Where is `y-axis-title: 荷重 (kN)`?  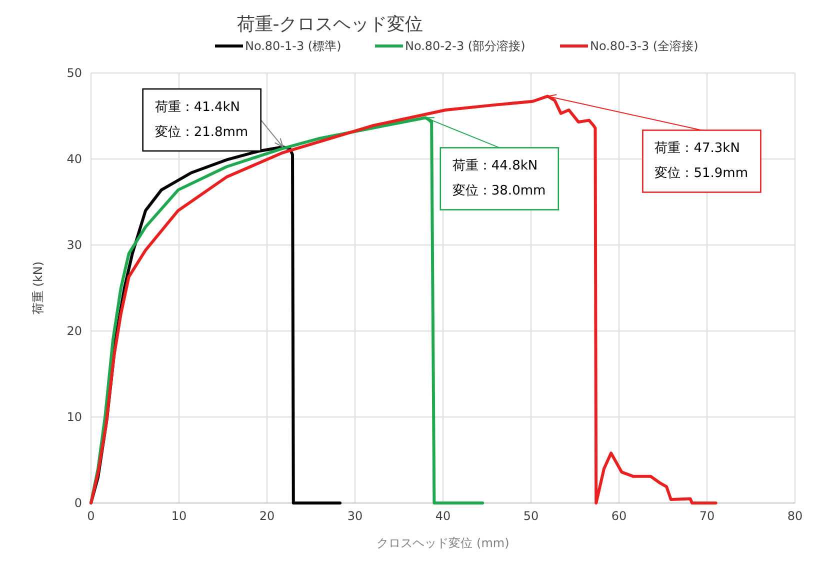
y-axis-title: 荷重 (kN) is located at coordinates (38, 288).